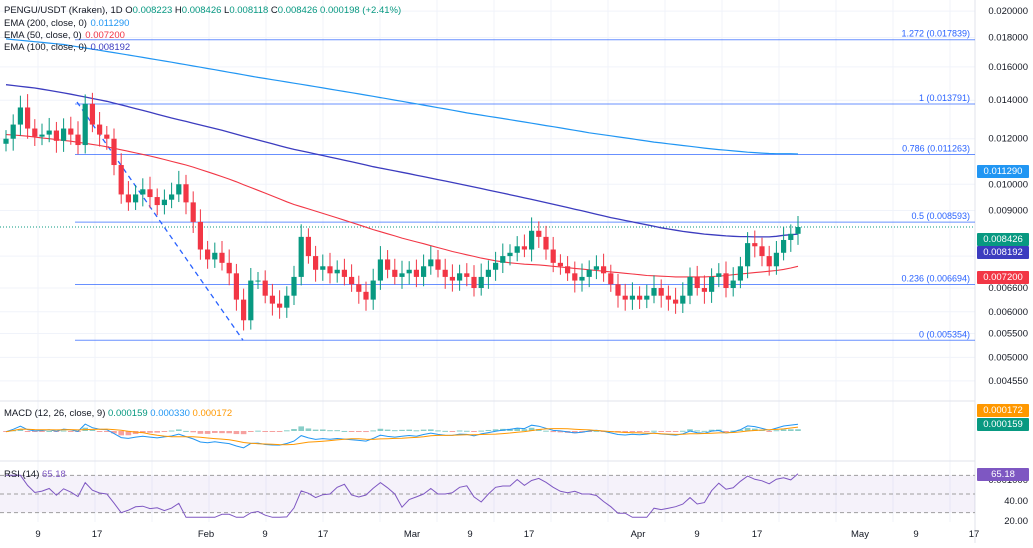  I want to click on high-value: 0.008426, so click(201, 10).